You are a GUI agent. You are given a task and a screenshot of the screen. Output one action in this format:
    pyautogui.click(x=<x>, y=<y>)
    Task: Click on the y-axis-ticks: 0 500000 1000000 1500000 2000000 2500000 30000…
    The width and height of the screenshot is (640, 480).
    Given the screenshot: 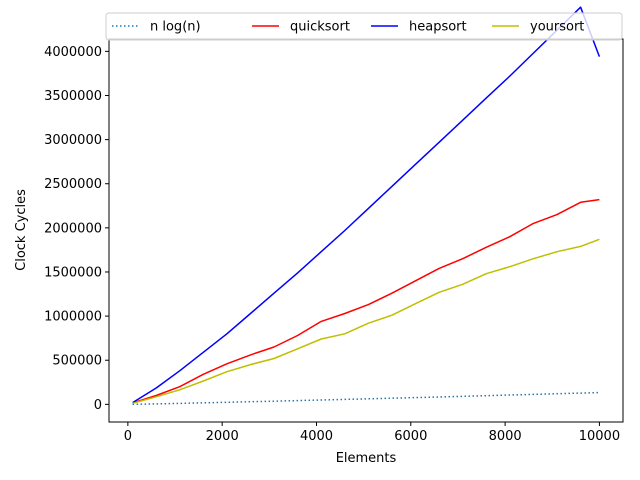 What is the action you would take?
    pyautogui.click(x=76, y=229)
    